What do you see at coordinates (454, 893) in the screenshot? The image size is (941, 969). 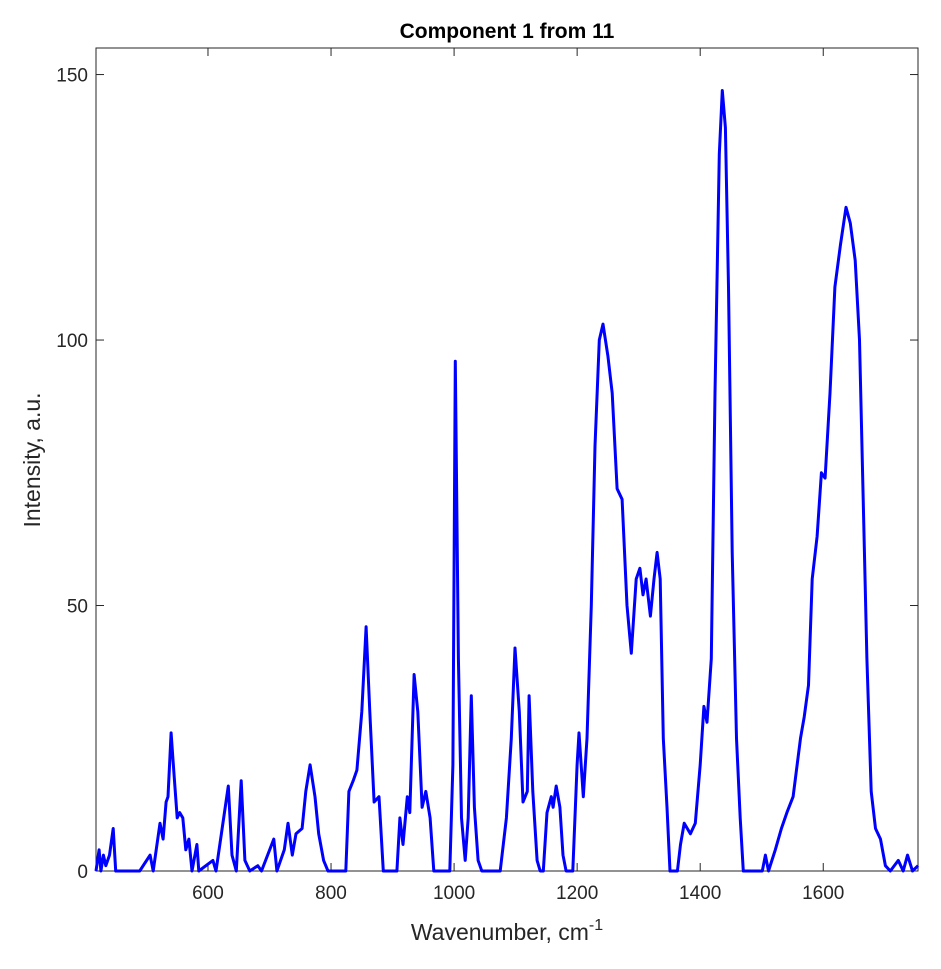 I see `x-tick-label: 1000` at bounding box center [454, 893].